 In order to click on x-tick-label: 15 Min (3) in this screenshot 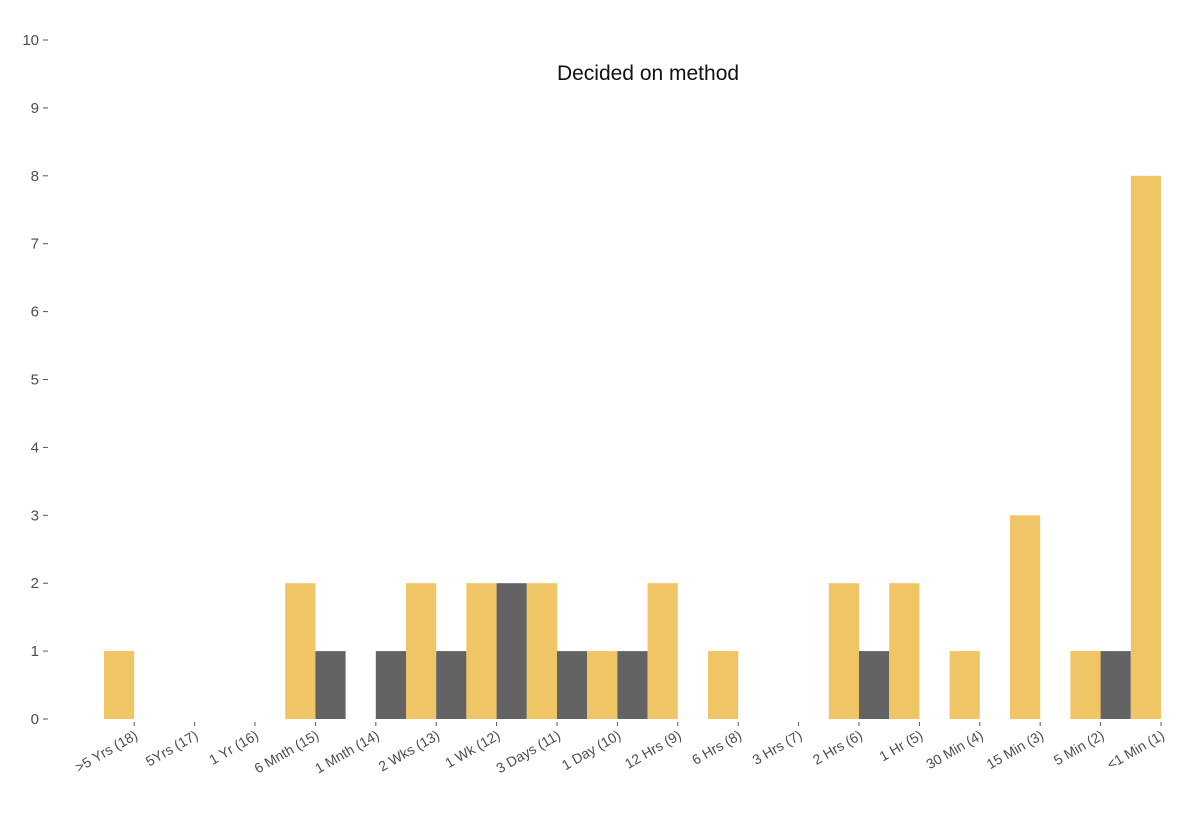, I will do `click(1015, 749)`.